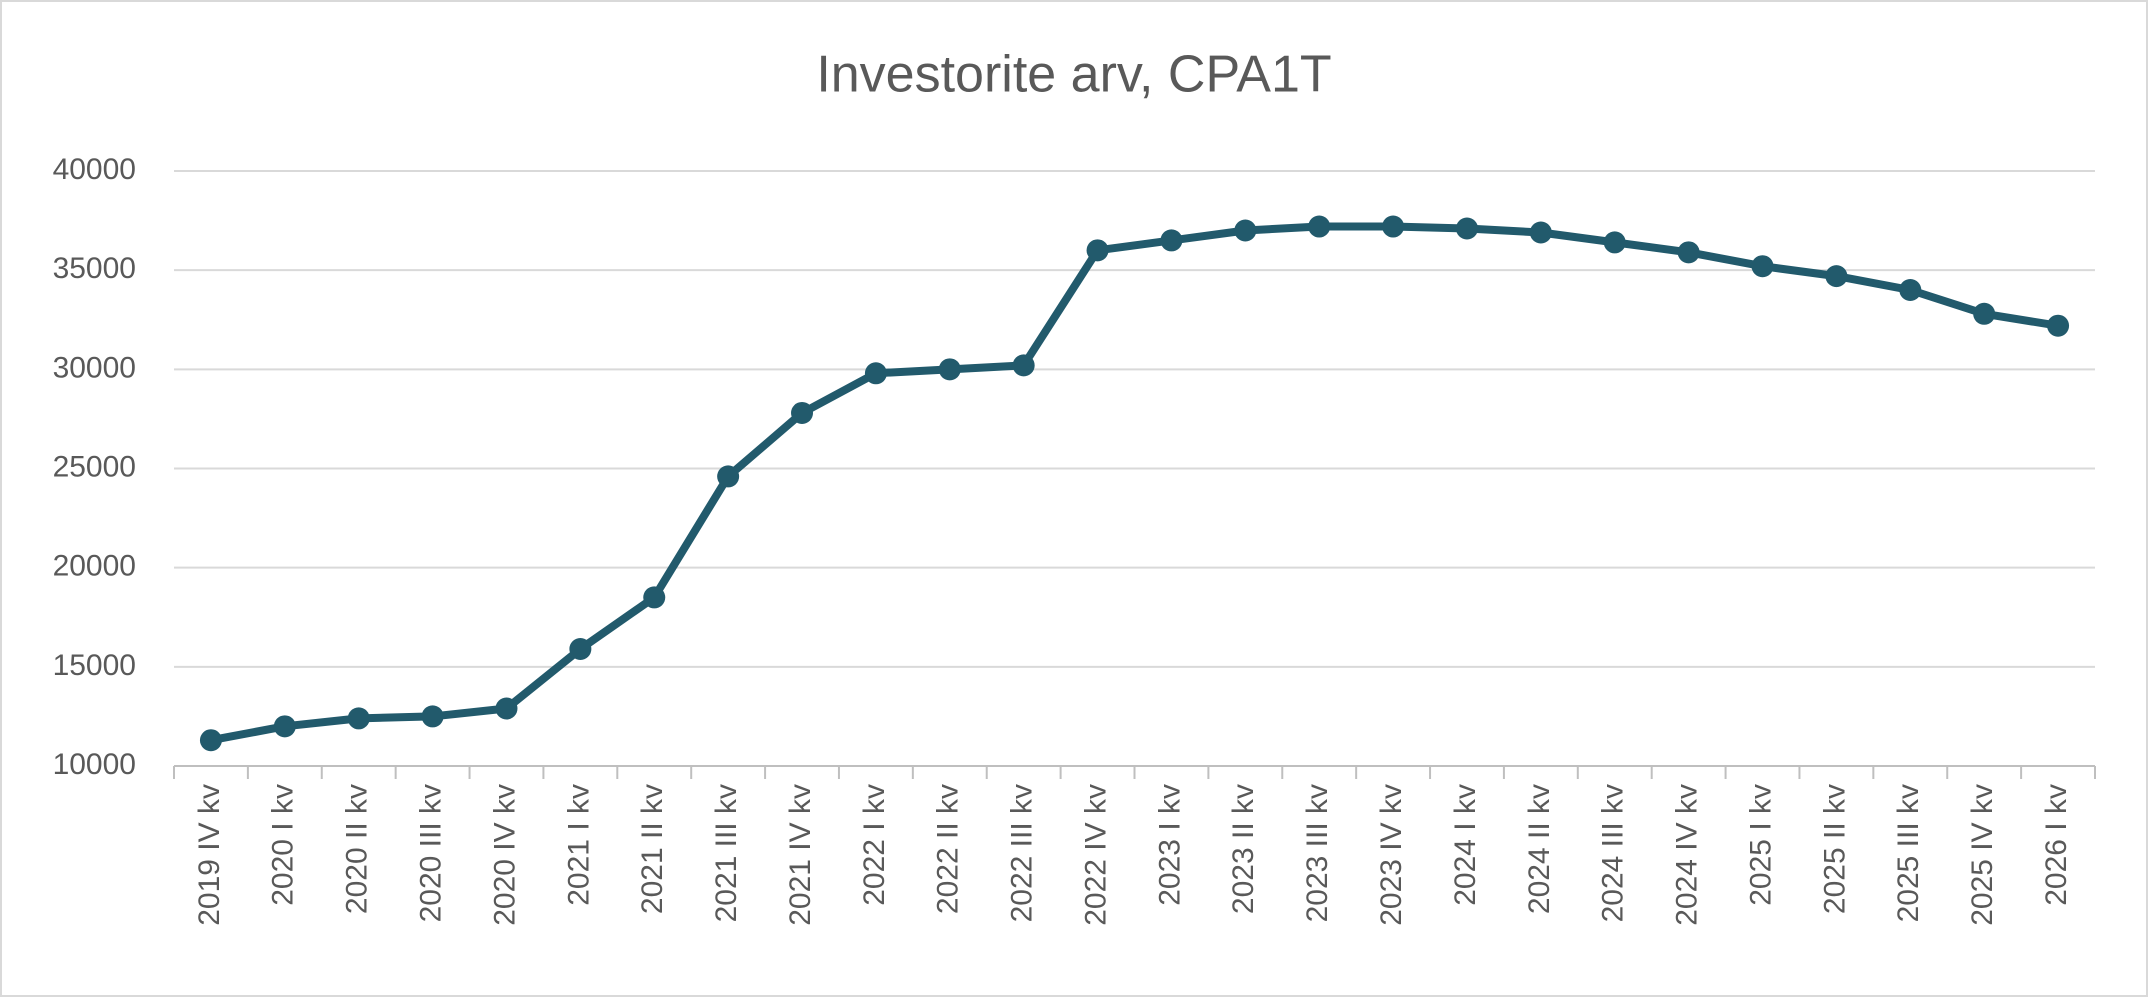 The image size is (2148, 997). I want to click on x-tick-label: 2022 I kv, so click(874, 845).